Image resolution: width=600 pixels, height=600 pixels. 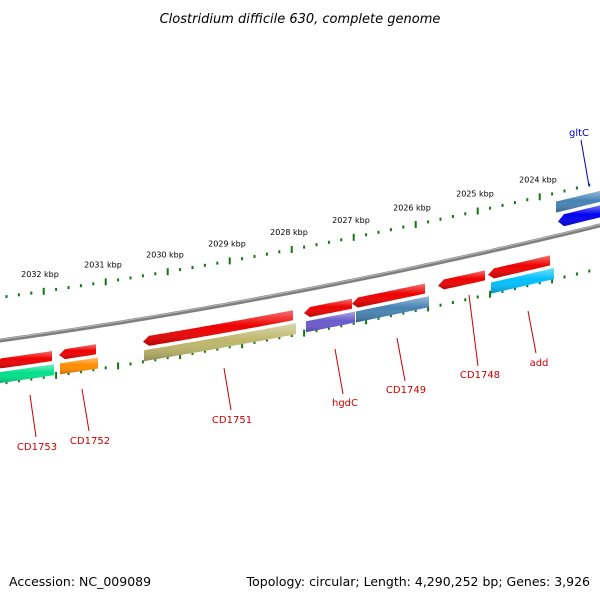 What do you see at coordinates (227, 244) in the screenshot?
I see `scale-label: 2029 kbp` at bounding box center [227, 244].